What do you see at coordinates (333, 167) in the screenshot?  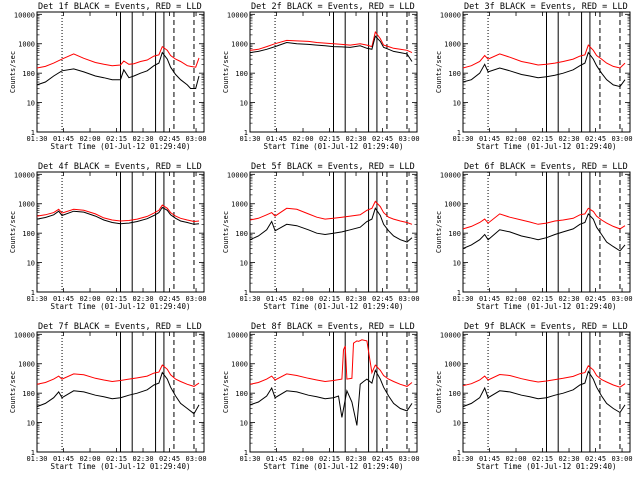 I see `panel-title: Det 5f BLACK = Events, RED = LLD` at bounding box center [333, 167].